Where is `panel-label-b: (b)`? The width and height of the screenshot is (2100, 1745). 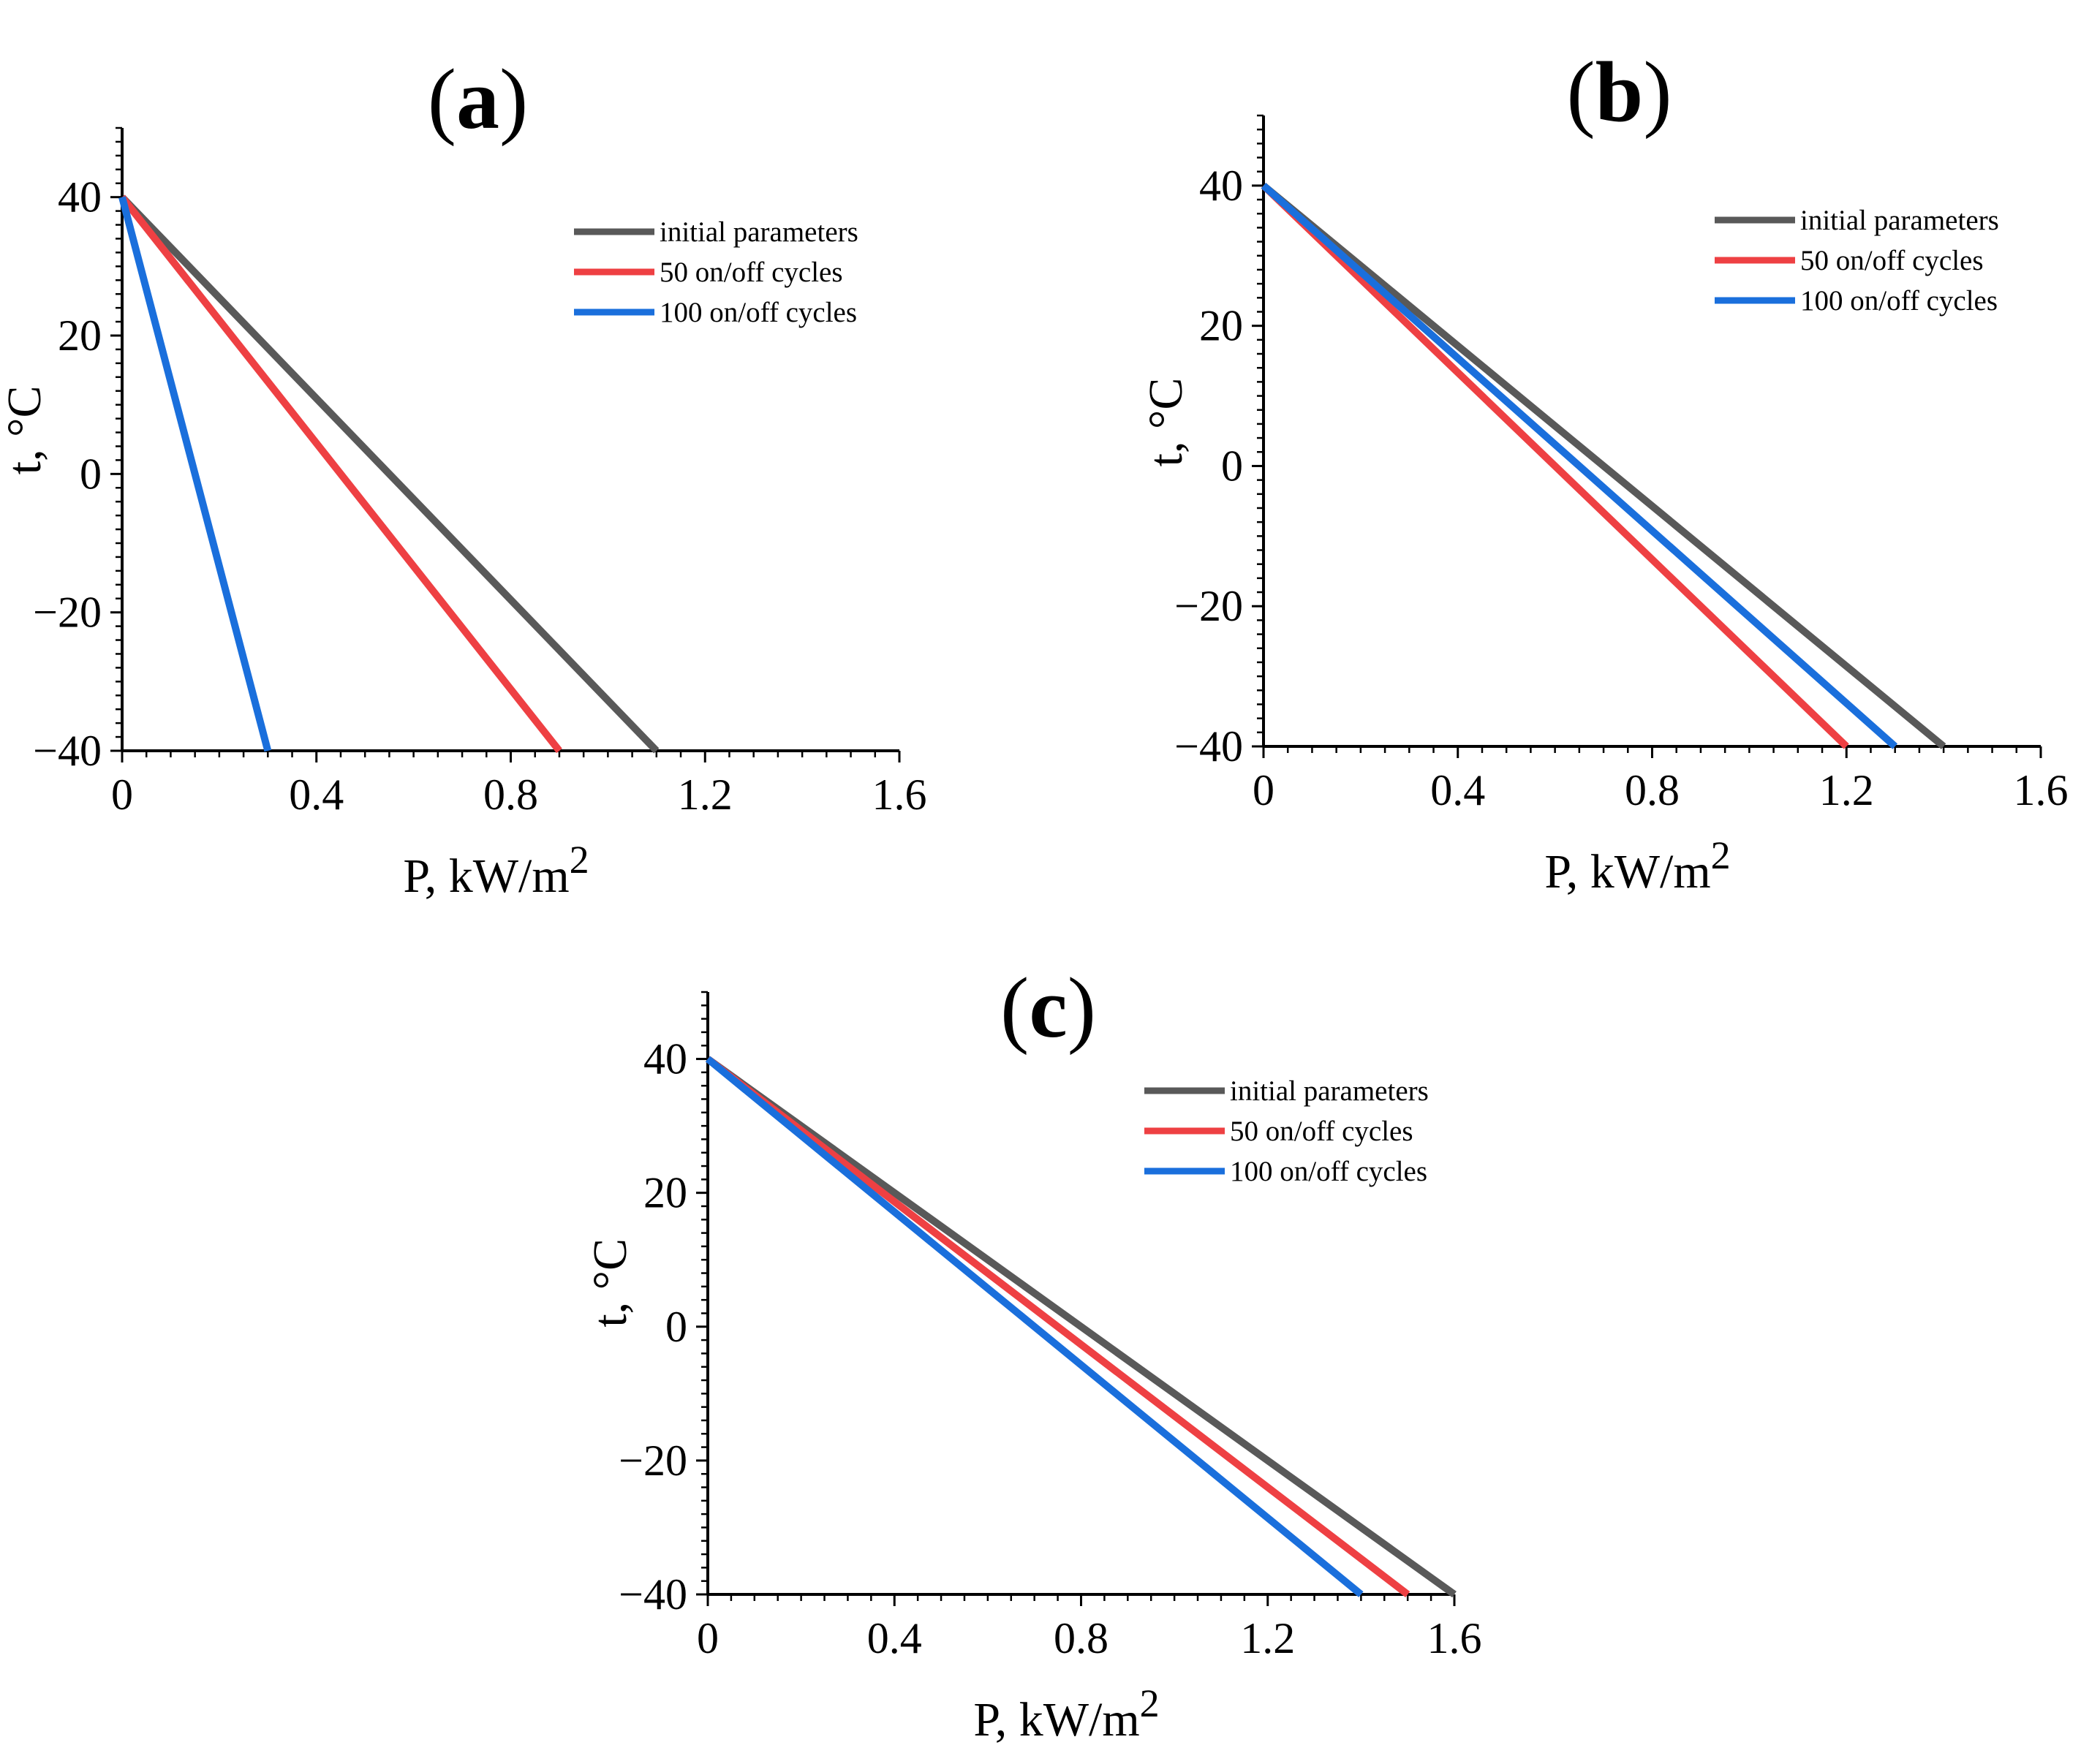 panel-label-b: (b) is located at coordinates (1619, 92).